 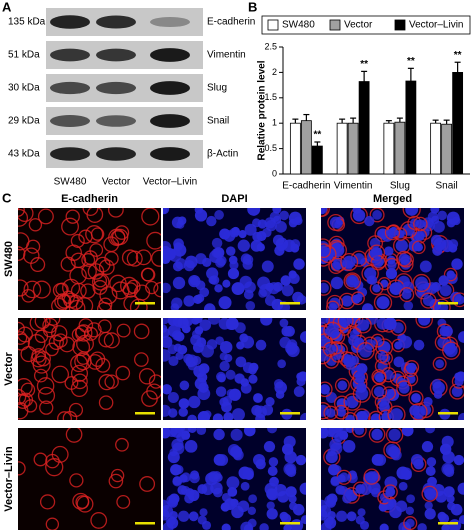 I want to click on image-bg, so click(x=89, y=259).